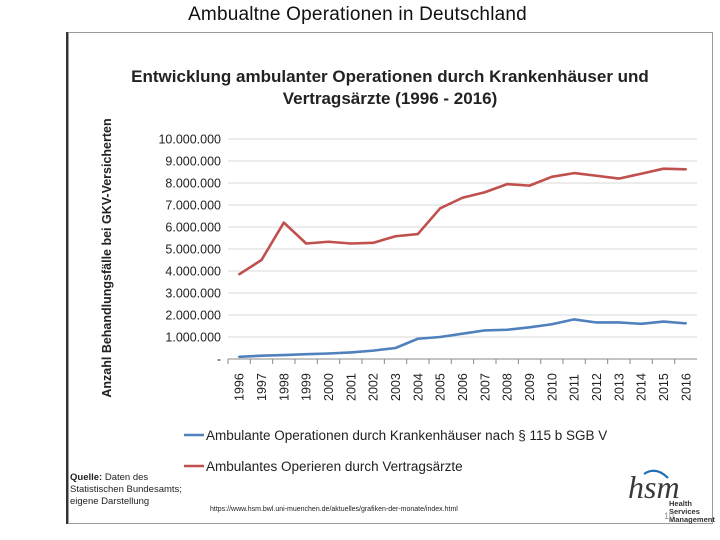 This screenshot has height=540, width=720. What do you see at coordinates (193, 272) in the screenshot?
I see `y-tick-label: 4.000.000` at bounding box center [193, 272].